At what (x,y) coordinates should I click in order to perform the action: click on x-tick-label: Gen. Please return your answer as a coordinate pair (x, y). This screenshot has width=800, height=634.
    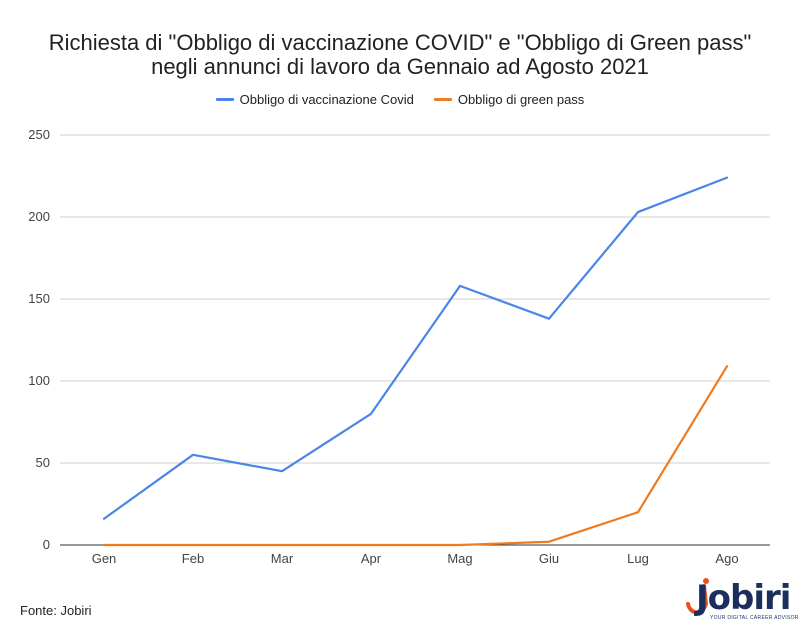
    Looking at the image, I should click on (104, 558).